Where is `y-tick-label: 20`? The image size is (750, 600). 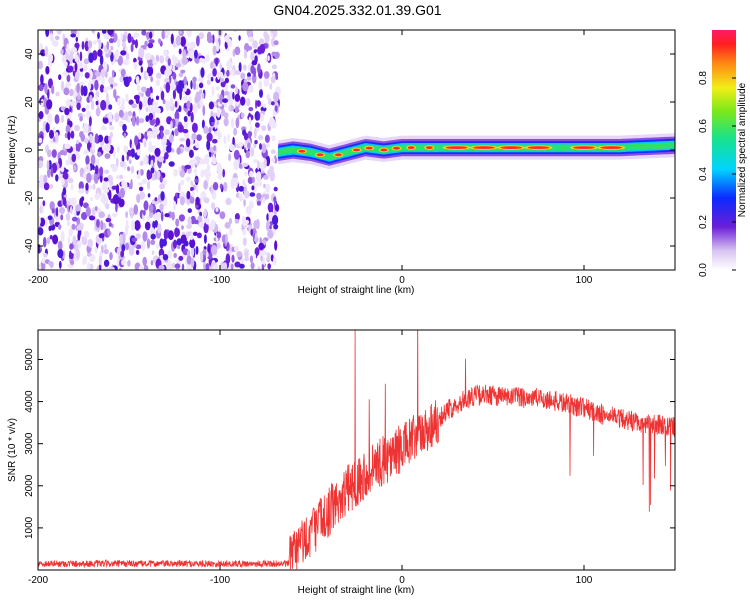 y-tick-label: 20 is located at coordinates (29, 102).